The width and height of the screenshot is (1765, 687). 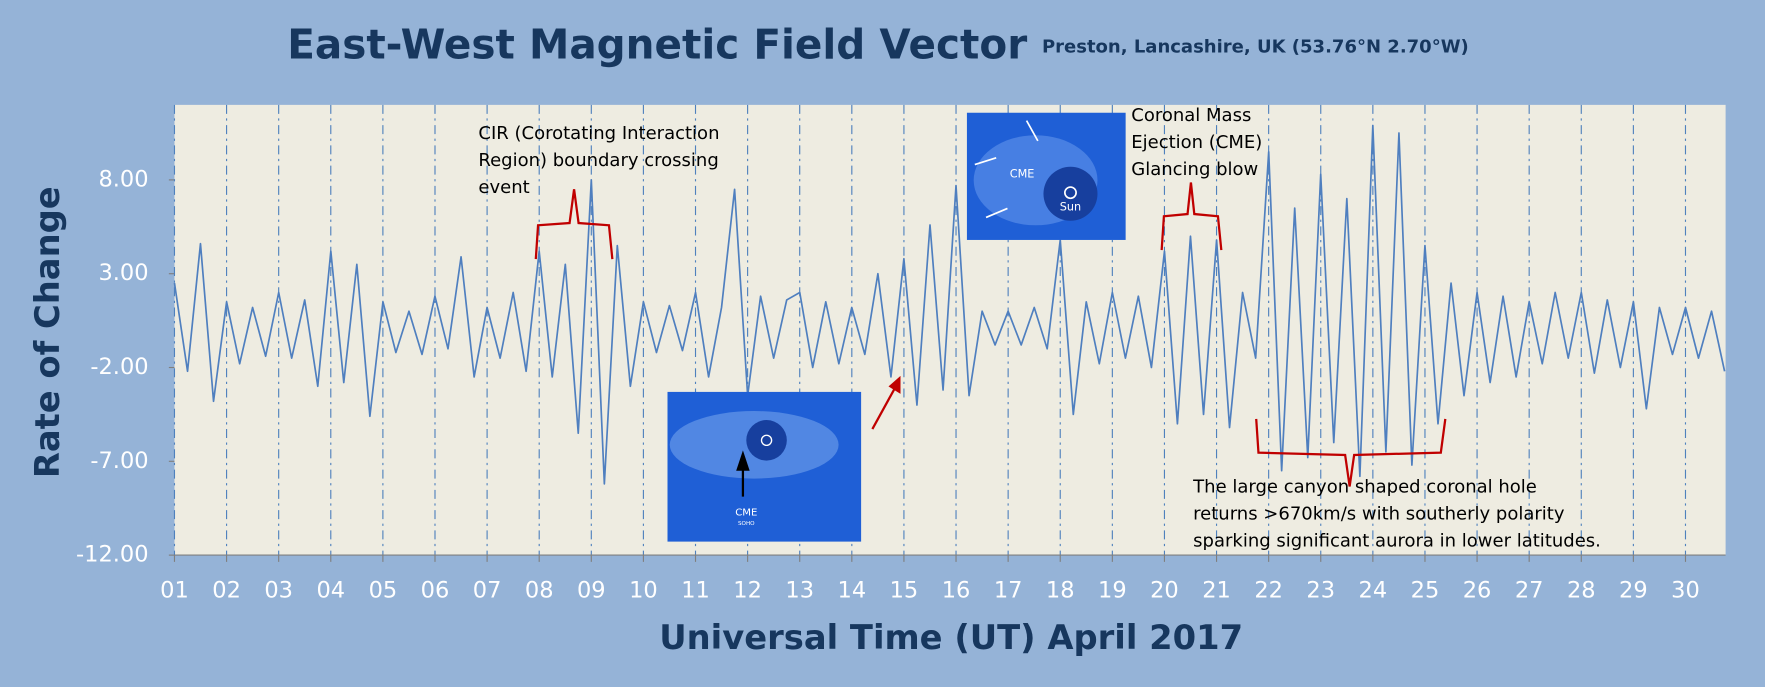 I want to click on annotation: Coronal Mass, so click(x=1191, y=115).